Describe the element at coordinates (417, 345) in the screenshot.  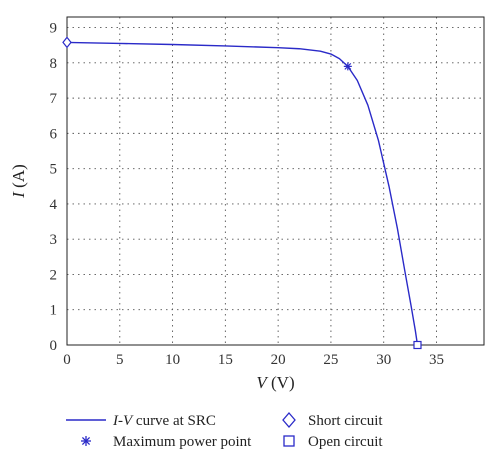
I see `open-circuit-marker` at that location.